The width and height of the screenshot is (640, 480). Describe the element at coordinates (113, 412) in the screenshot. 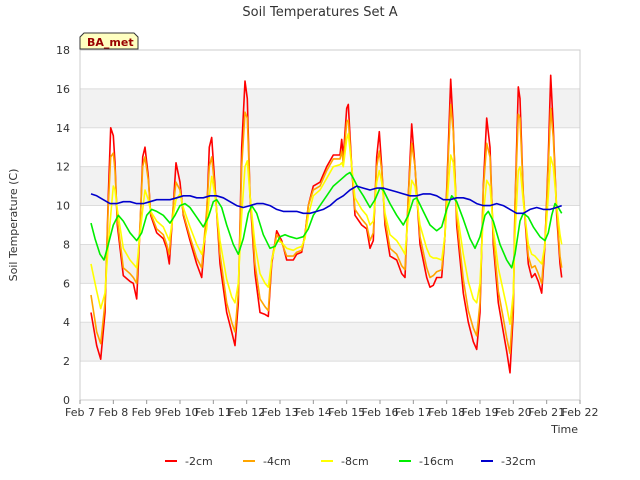

I see `x-tick-label: Feb 8` at that location.